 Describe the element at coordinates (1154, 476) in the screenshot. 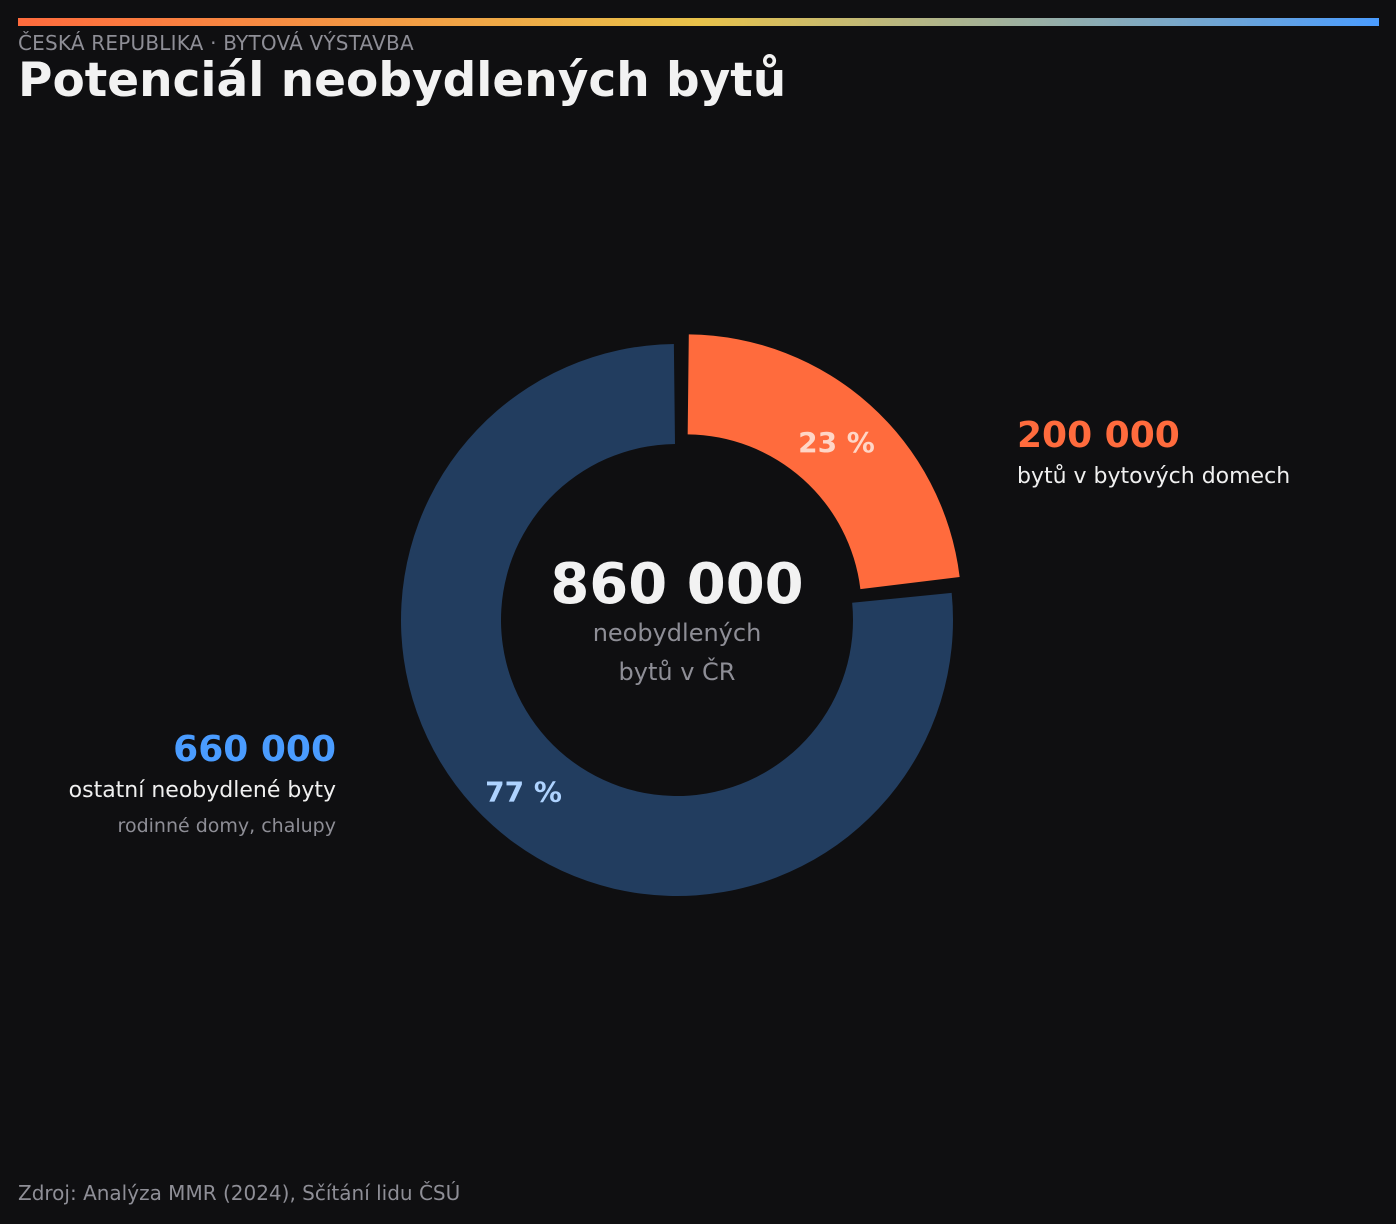

I see `apartment-buildings-description: bytů v bytových domech` at that location.